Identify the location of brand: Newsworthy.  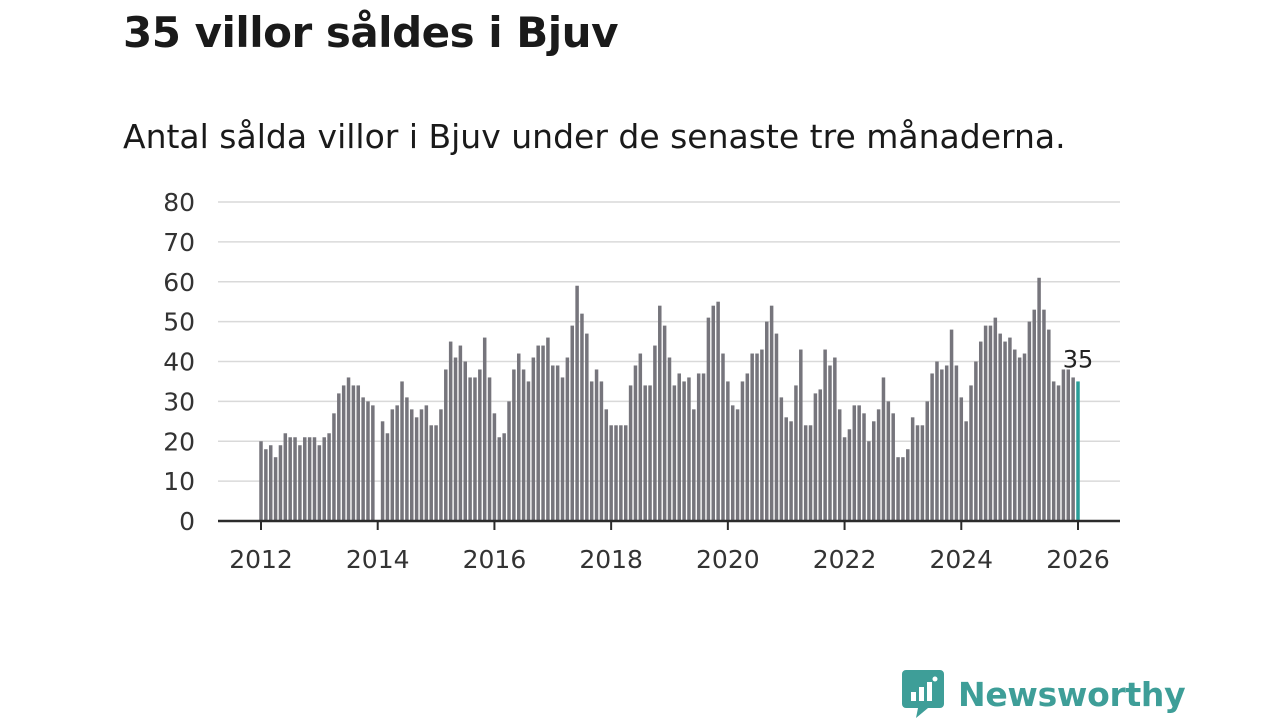
(1044, 694).